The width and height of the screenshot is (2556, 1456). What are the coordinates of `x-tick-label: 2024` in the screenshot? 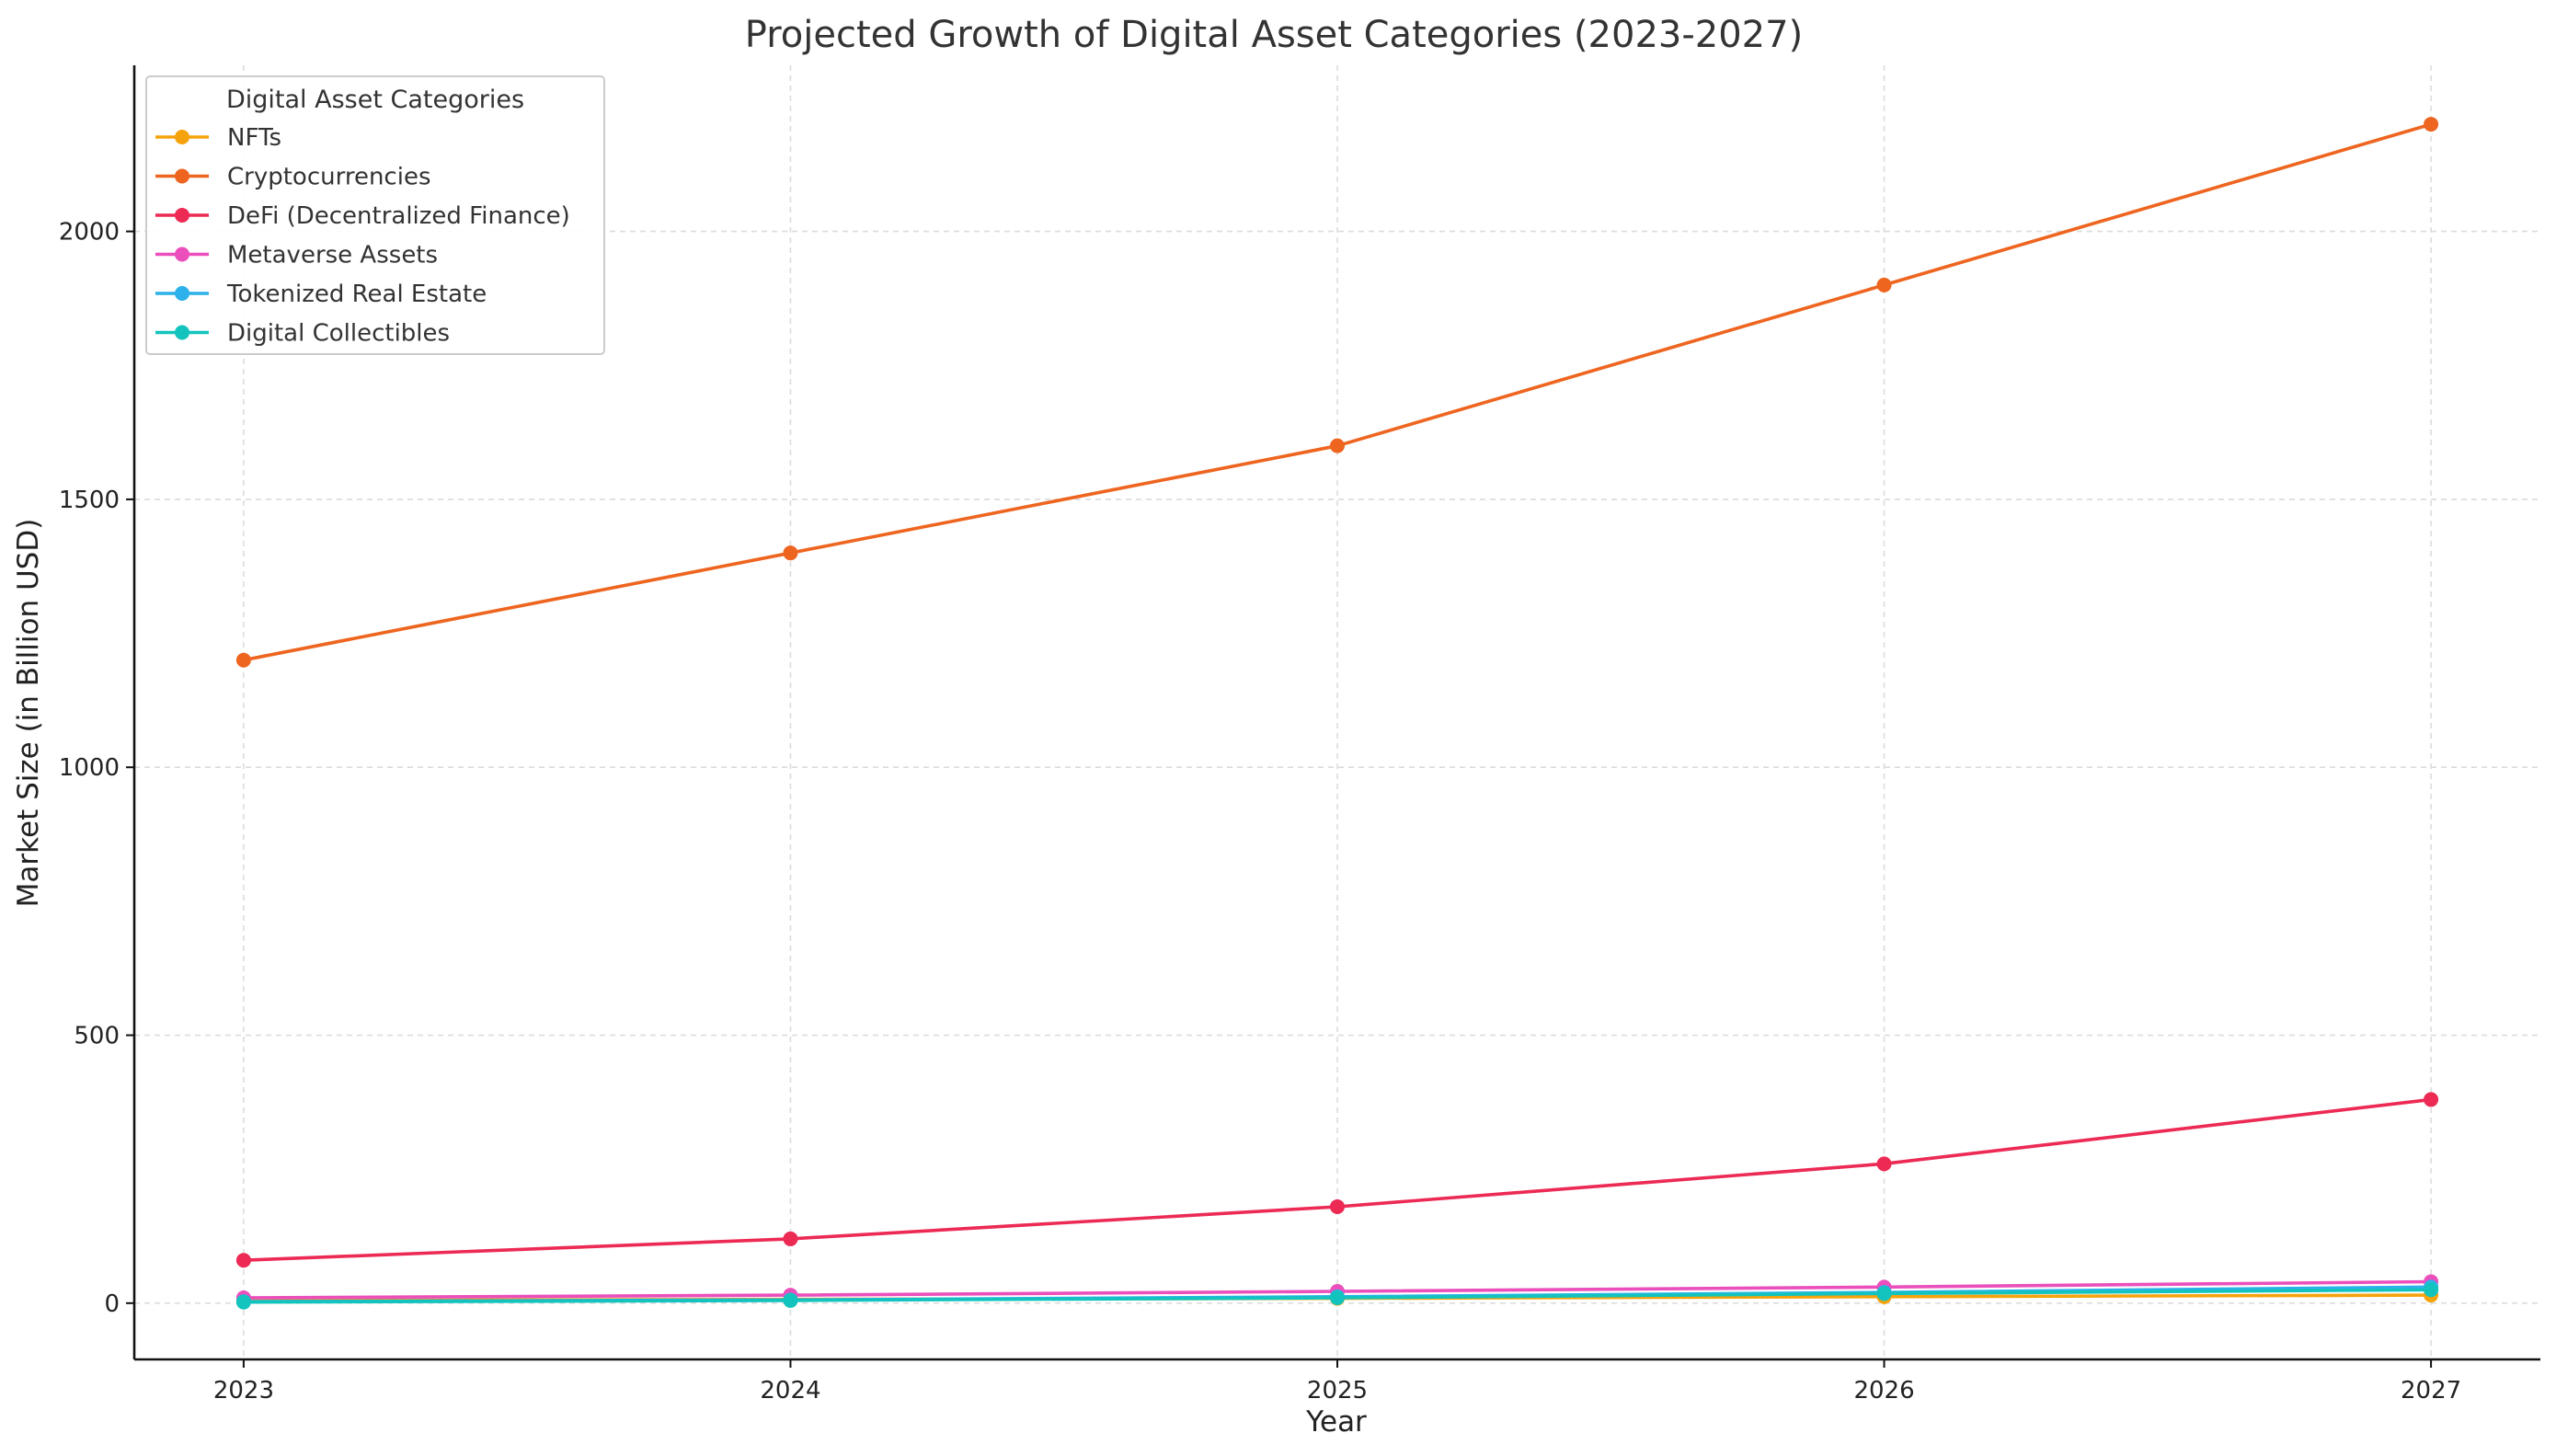 It's located at (790, 1390).